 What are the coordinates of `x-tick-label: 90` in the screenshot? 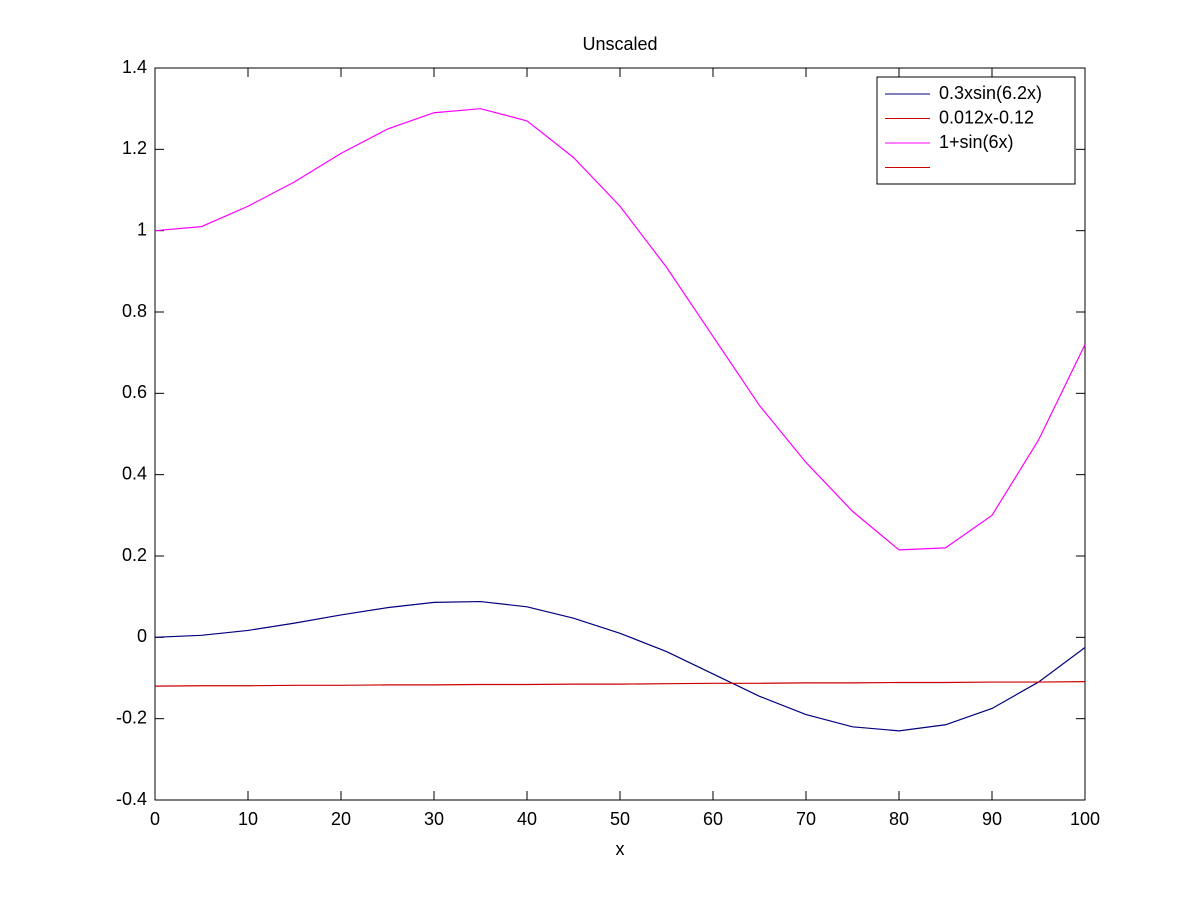 It's located at (992, 819).